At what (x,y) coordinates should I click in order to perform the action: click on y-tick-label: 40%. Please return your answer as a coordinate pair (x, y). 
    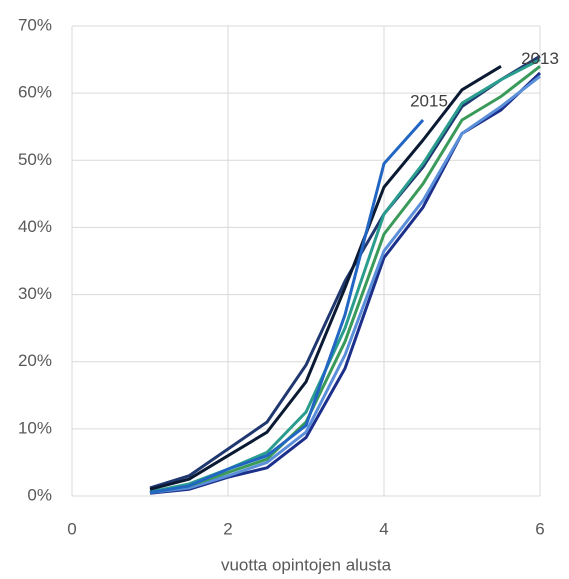
    Looking at the image, I should click on (35, 226).